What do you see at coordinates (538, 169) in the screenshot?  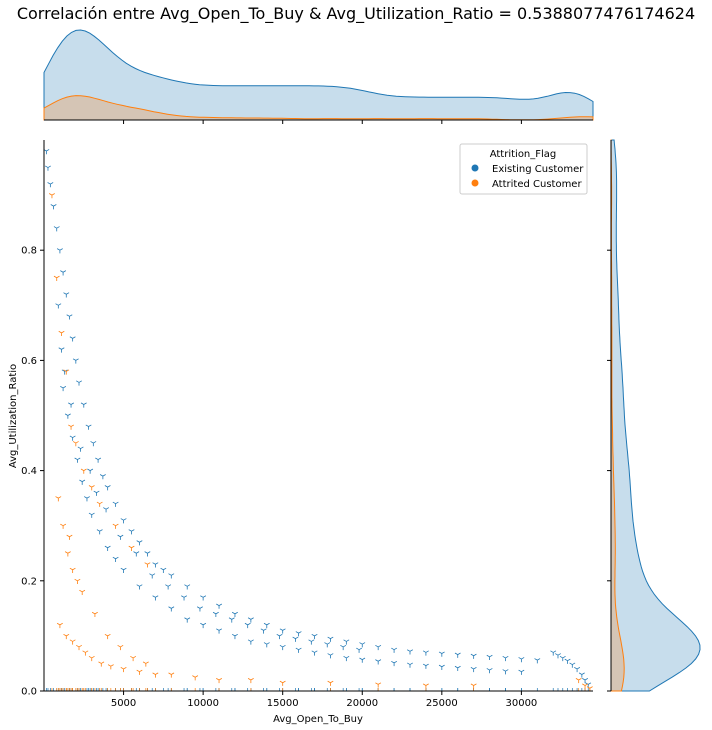 I see `legend-label-existing: Existing Customer` at bounding box center [538, 169].